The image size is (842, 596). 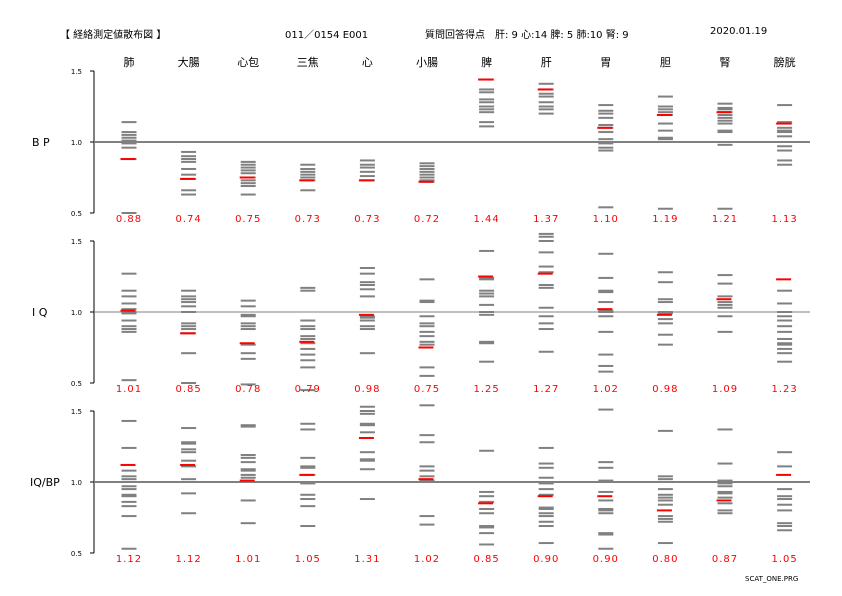 I want to click on value-label: 1.27, so click(x=546, y=389).